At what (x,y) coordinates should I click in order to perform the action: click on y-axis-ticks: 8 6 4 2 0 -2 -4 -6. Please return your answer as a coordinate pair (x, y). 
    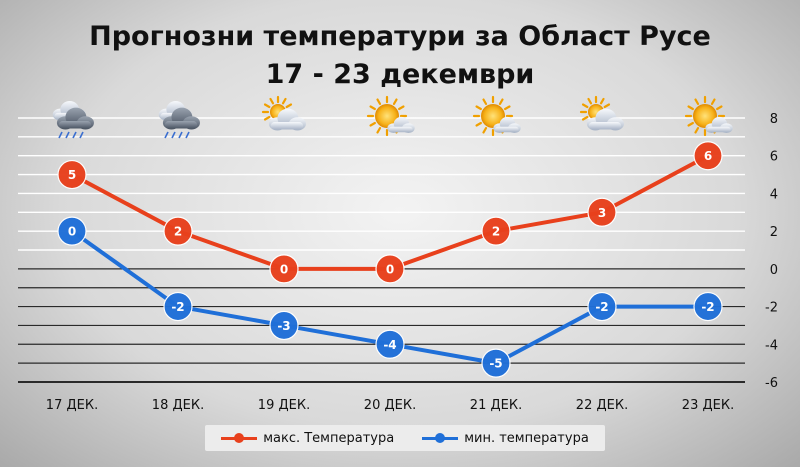
    Looking at the image, I should click on (771, 251).